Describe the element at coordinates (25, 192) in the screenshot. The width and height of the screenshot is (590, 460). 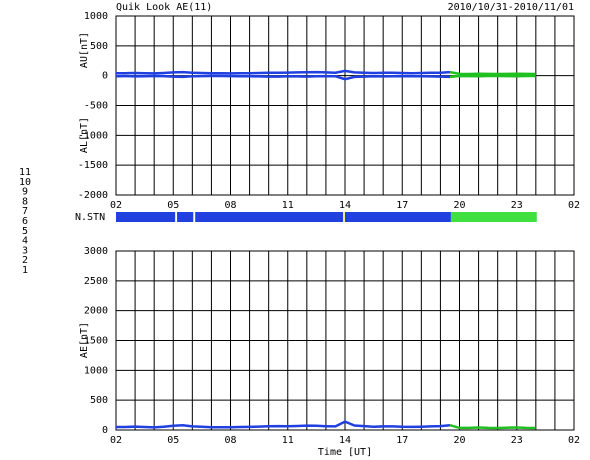
I see `legend-level: 9` at that location.